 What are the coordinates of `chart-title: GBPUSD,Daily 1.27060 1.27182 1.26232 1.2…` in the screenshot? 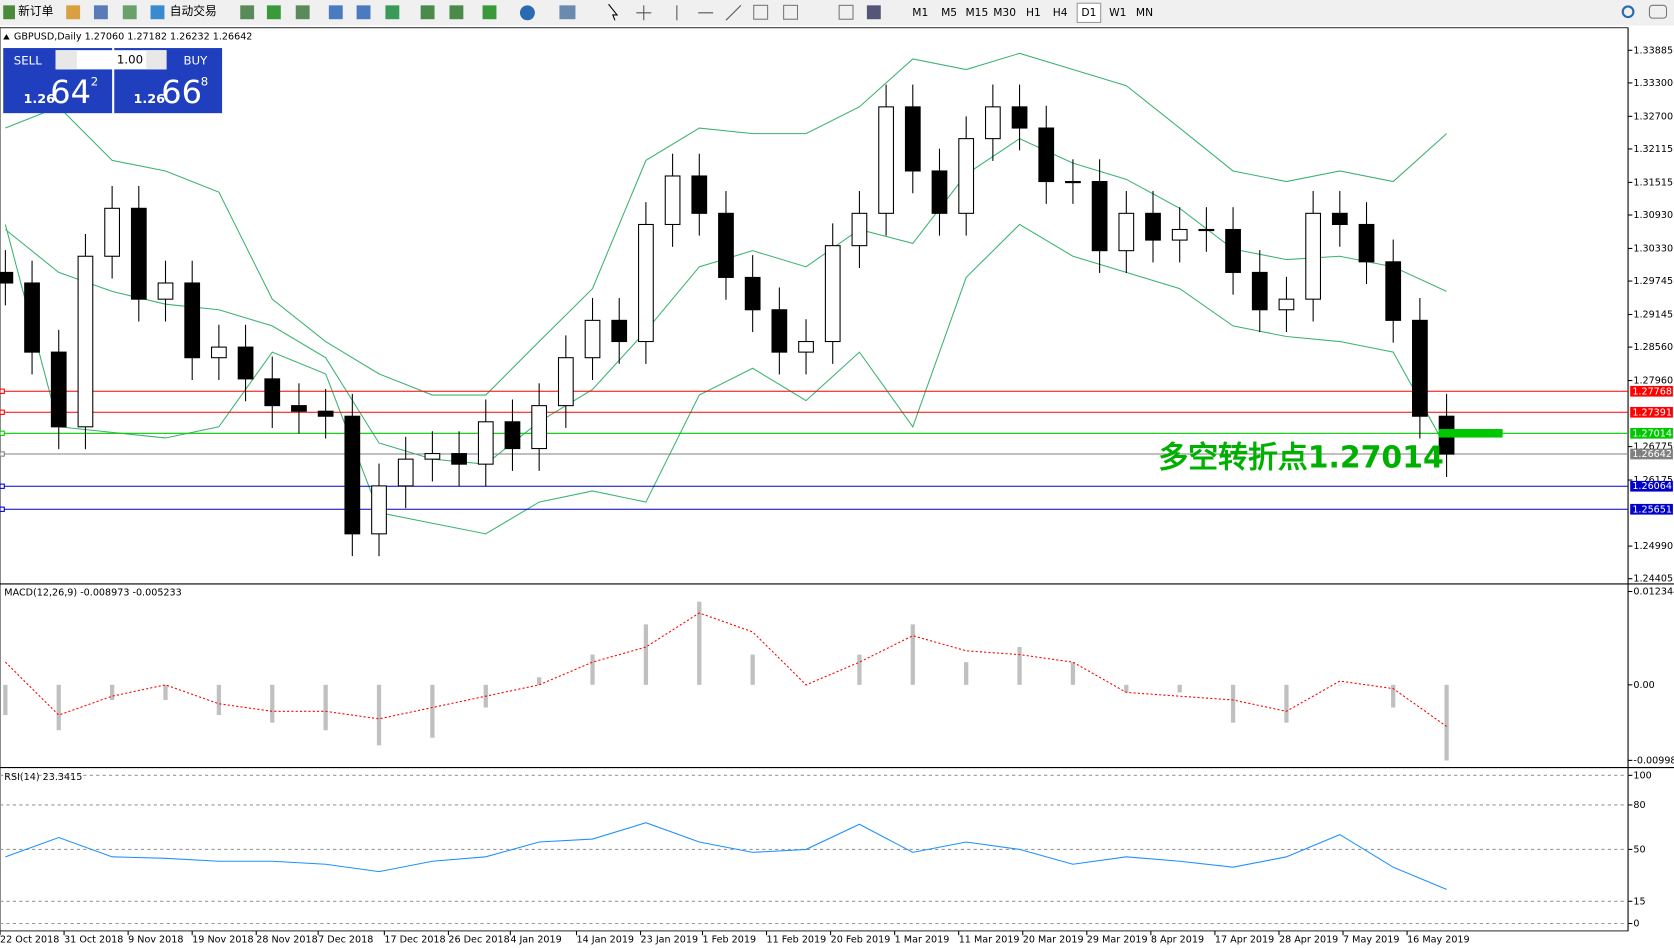 It's located at (133, 36).